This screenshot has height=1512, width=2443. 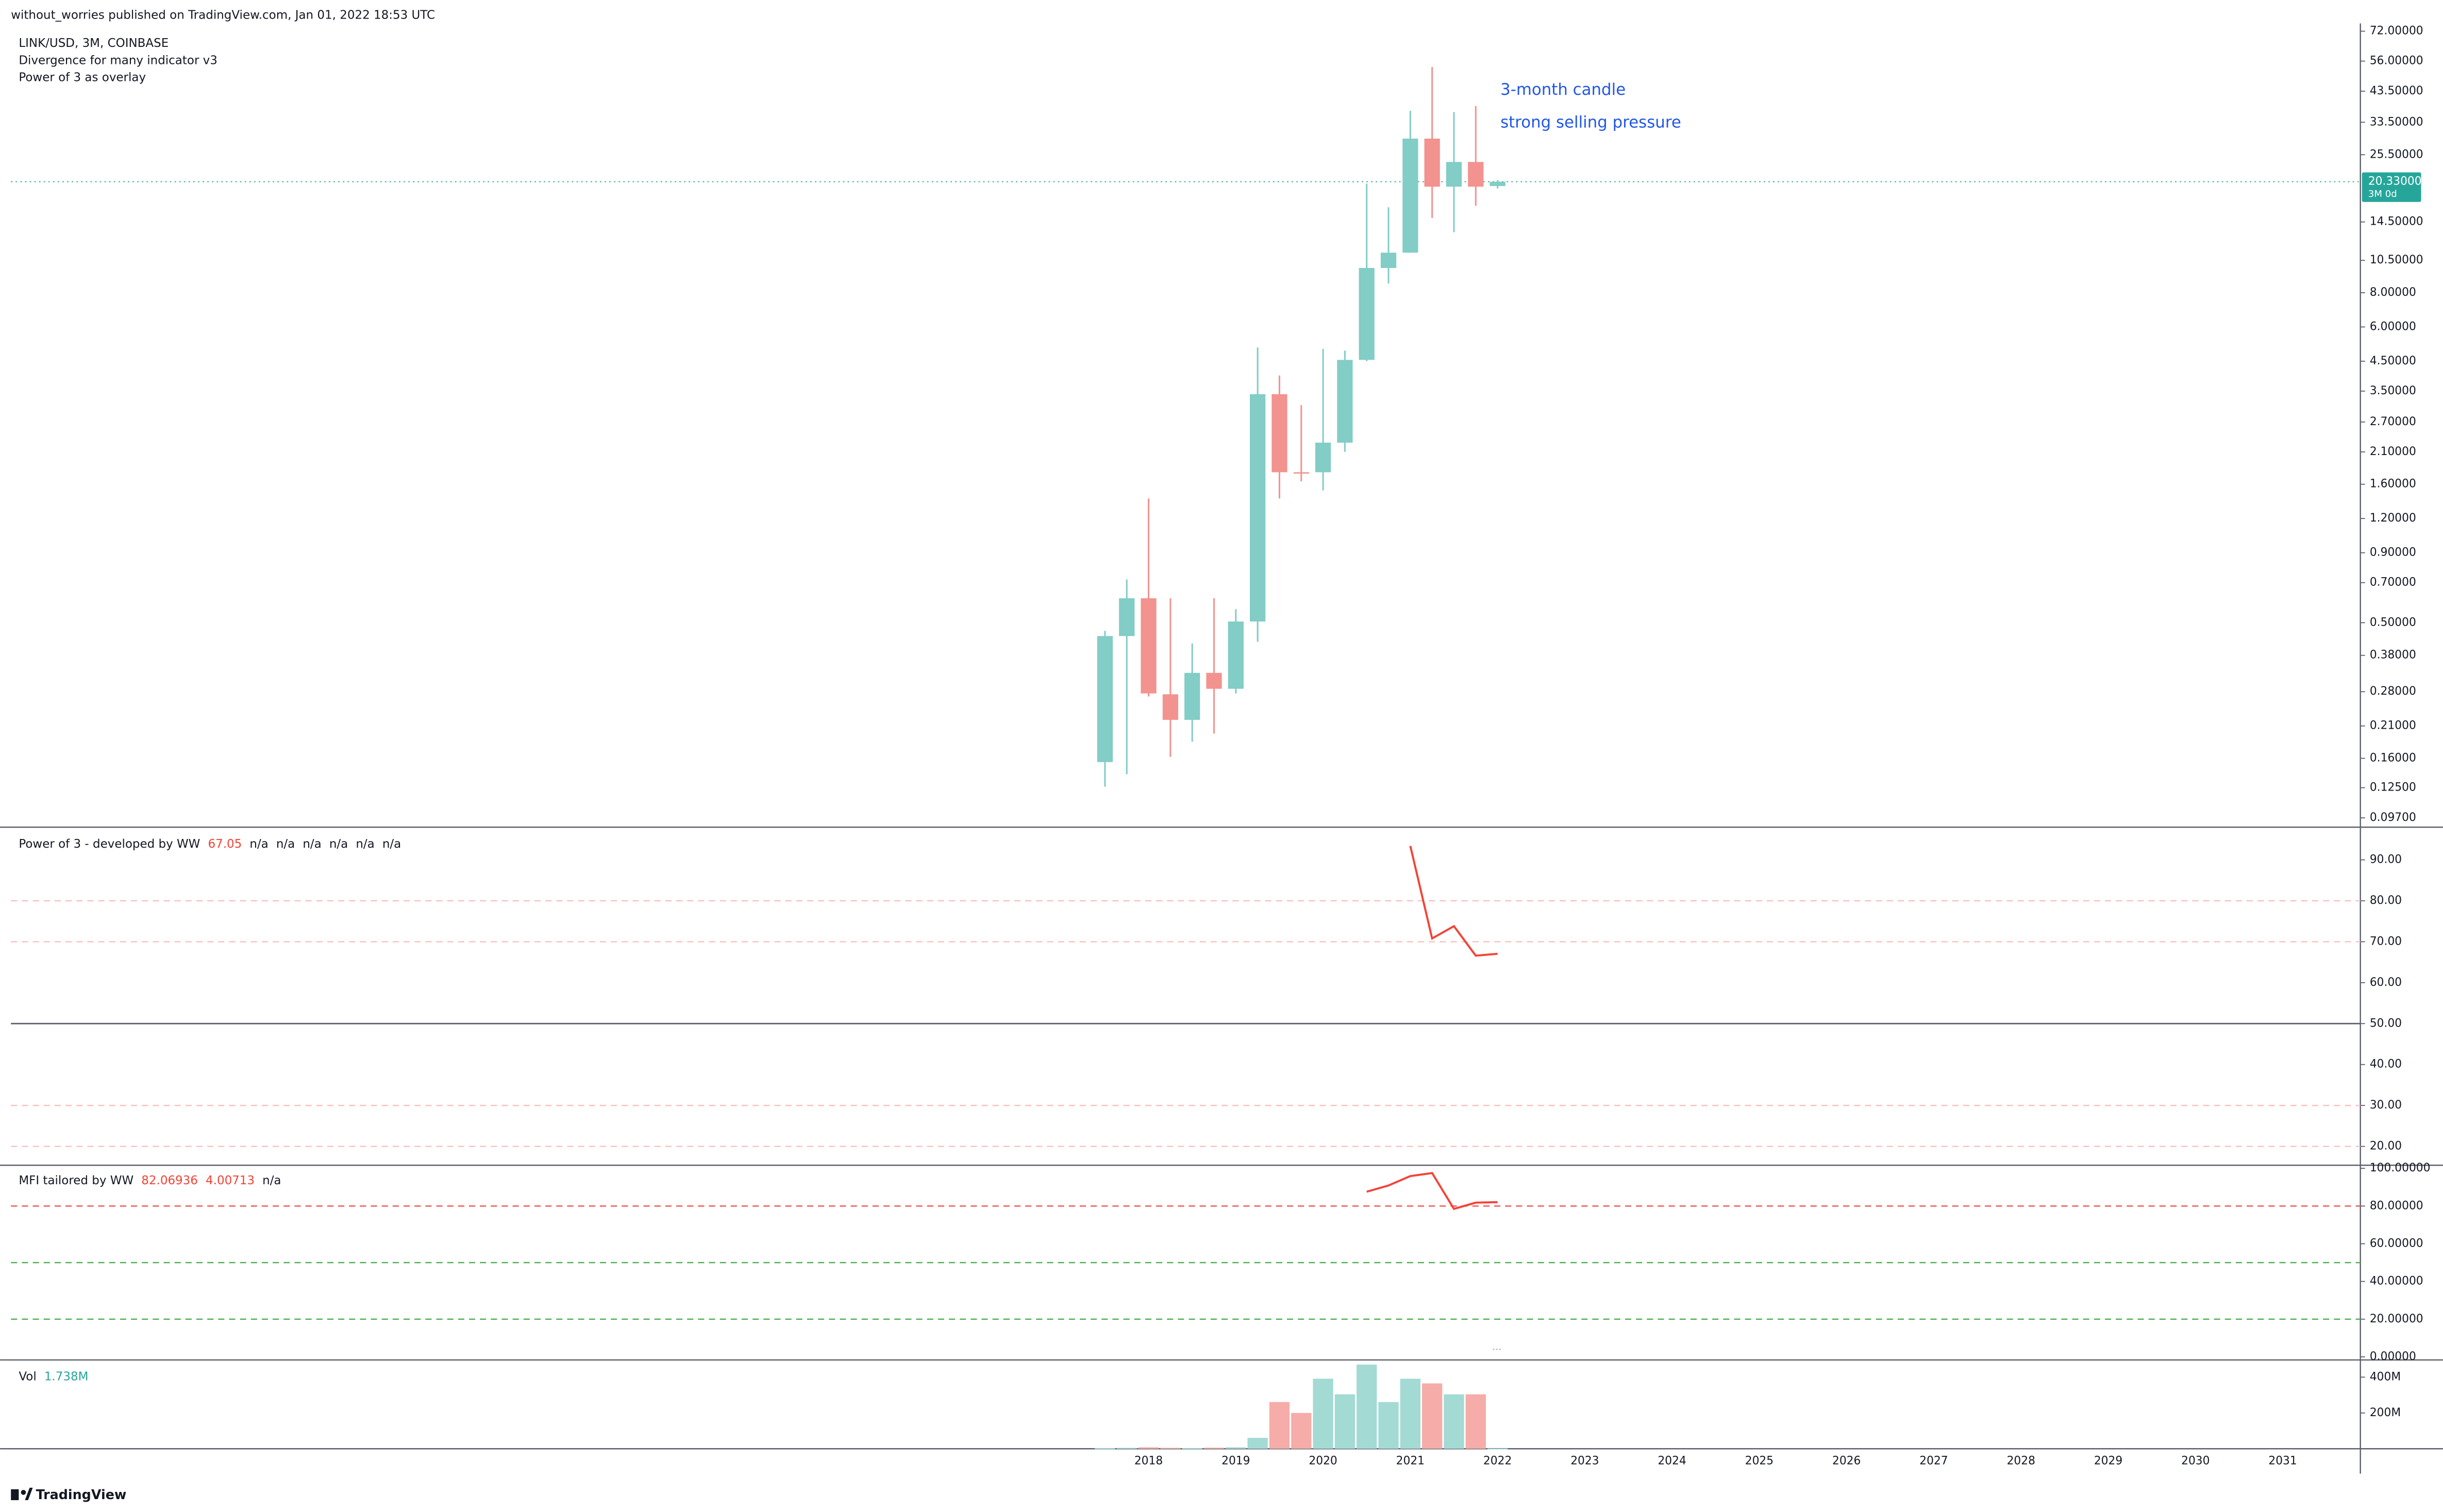 What do you see at coordinates (2282, 1460) in the screenshot?
I see `x-tick-label: 2031` at bounding box center [2282, 1460].